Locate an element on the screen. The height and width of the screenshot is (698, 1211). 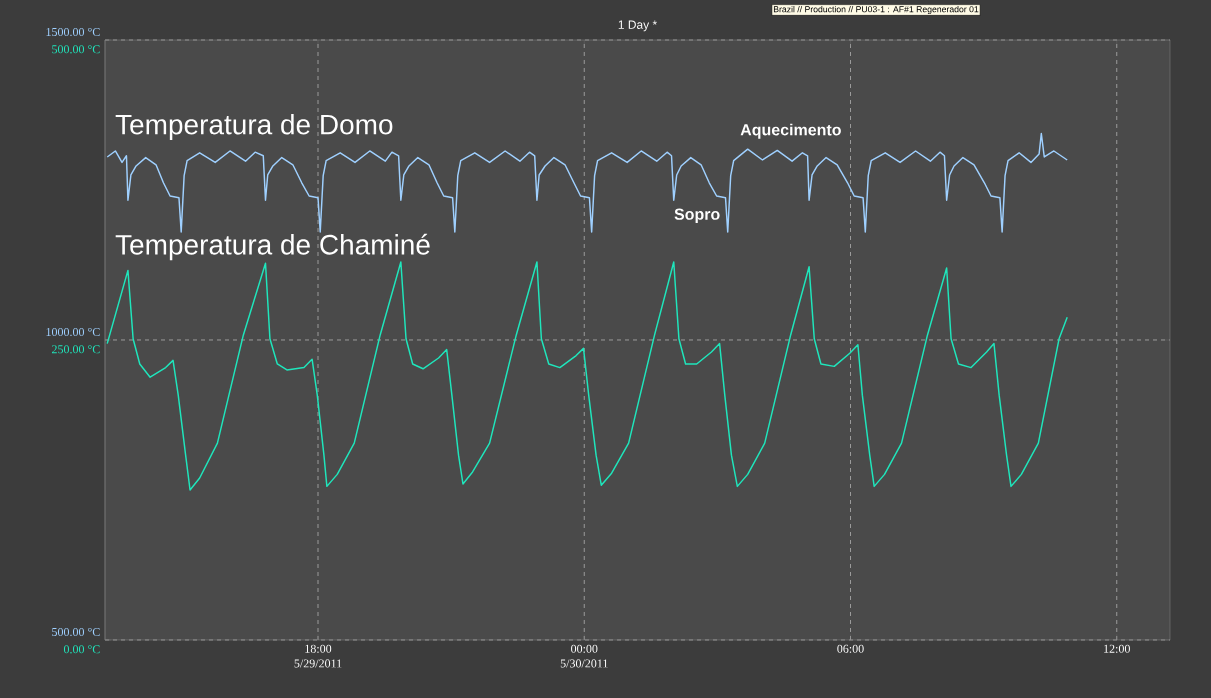
x-tick-label: 00:00 5/30/2011 is located at coordinates (584, 656).